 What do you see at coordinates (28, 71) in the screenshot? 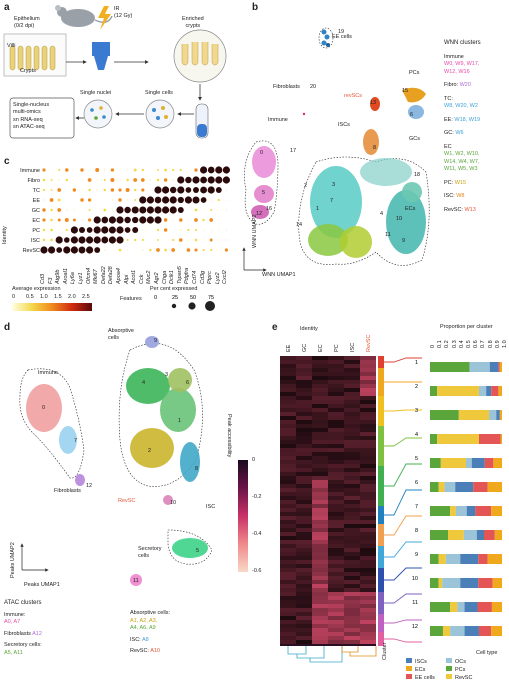
I see `crypts-label: Crypts` at bounding box center [28, 71].